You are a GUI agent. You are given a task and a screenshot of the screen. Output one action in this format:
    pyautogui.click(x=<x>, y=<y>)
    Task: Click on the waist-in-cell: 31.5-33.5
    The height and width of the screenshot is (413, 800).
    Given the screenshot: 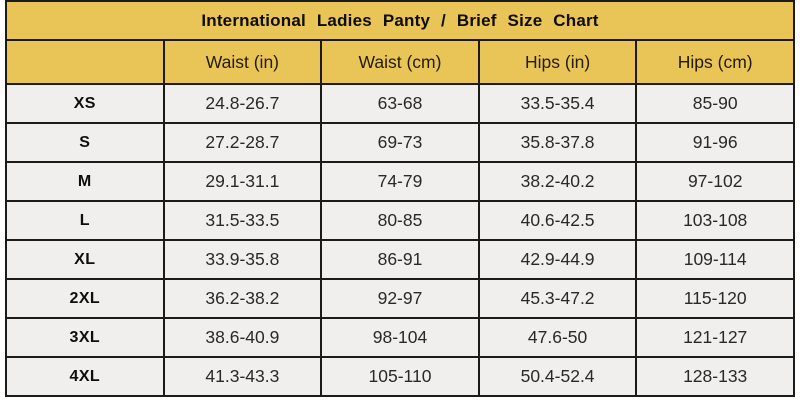 What is the action you would take?
    pyautogui.click(x=242, y=220)
    